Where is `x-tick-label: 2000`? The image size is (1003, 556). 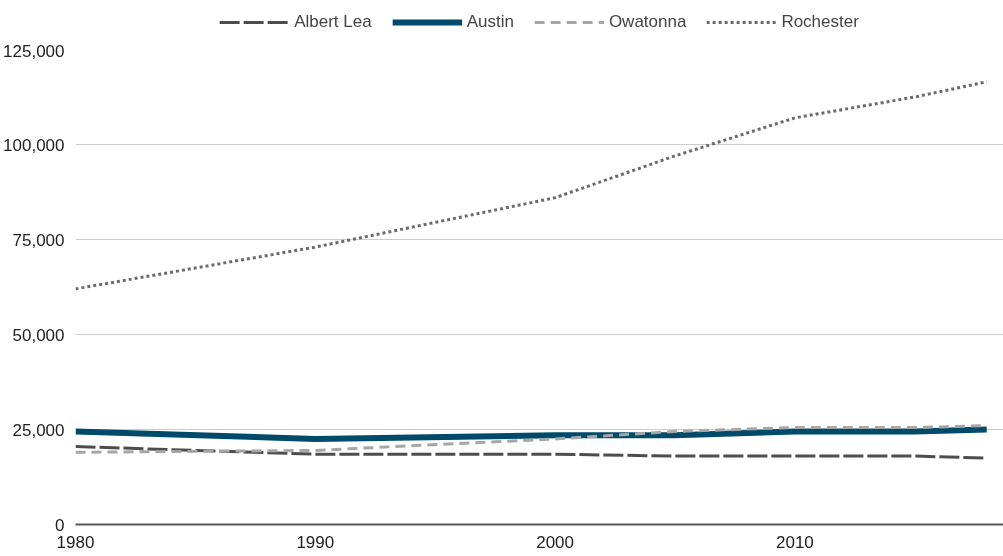
x-tick-label: 2000 is located at coordinates (555, 542).